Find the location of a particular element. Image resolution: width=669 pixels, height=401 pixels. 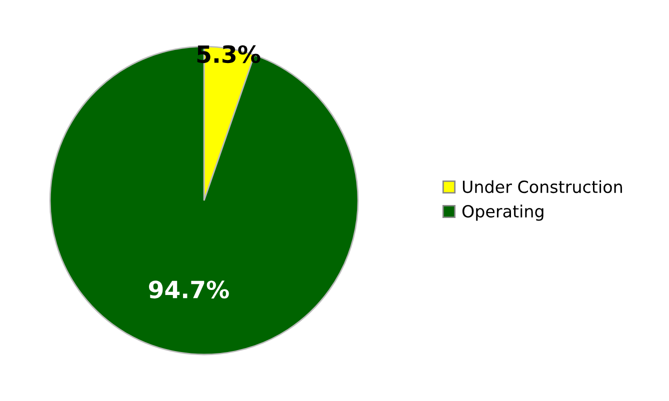

legend-label: Under Construction is located at coordinates (542, 187).